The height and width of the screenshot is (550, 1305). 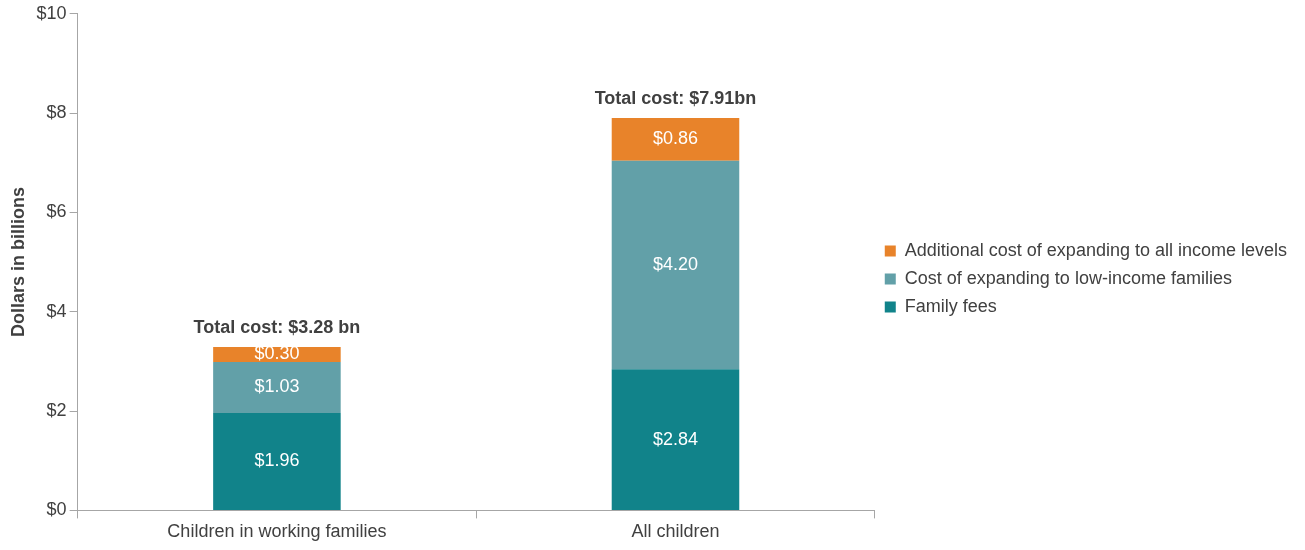 I want to click on total-label: Total cost: $7.91bn, so click(x=675, y=98).